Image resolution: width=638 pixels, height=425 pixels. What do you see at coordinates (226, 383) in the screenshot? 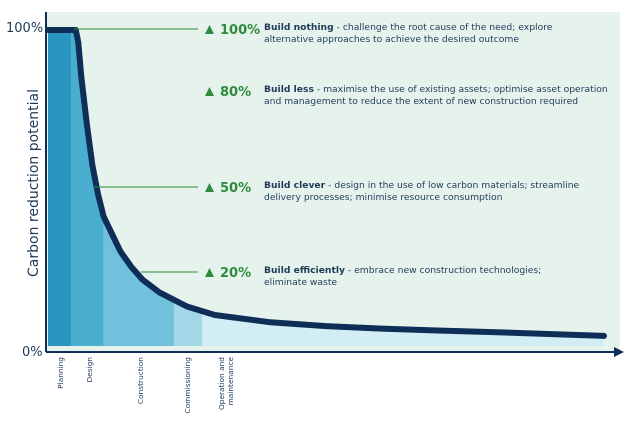
I see `phase-label-4: Operation andmaintenance` at bounding box center [226, 383].